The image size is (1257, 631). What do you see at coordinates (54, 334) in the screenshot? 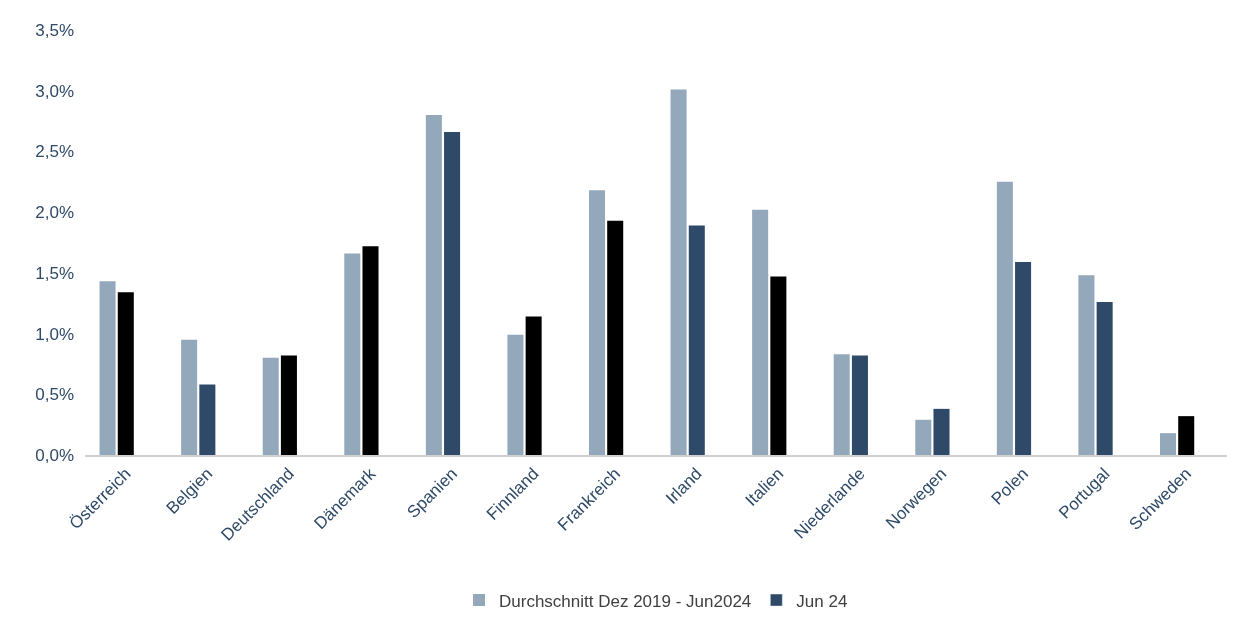
I see `y-tick-label: 1,0%` at bounding box center [54, 334].